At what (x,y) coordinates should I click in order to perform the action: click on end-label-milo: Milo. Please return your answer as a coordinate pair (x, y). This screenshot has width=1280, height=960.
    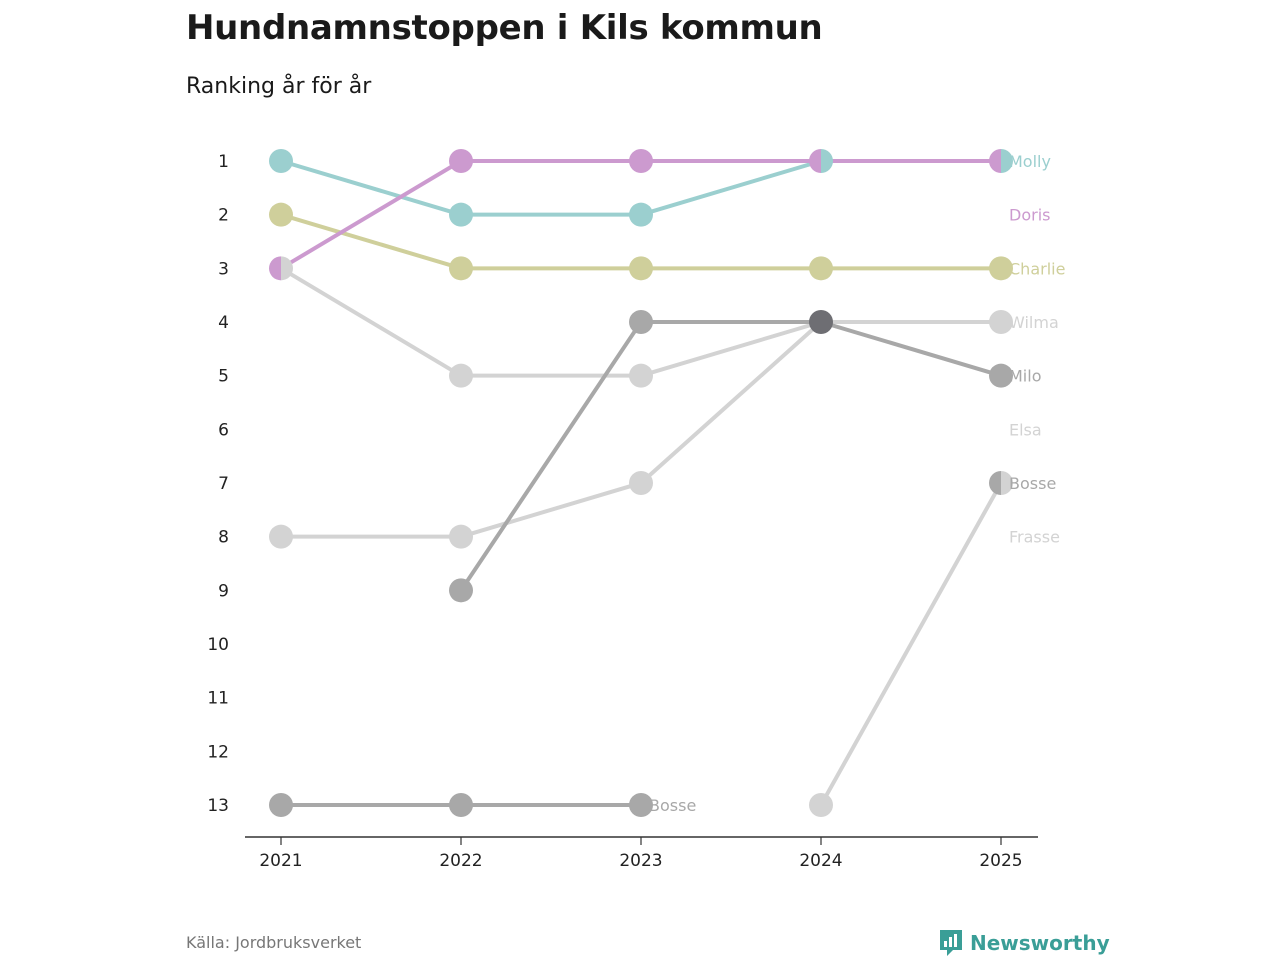
    Looking at the image, I should click on (1025, 376).